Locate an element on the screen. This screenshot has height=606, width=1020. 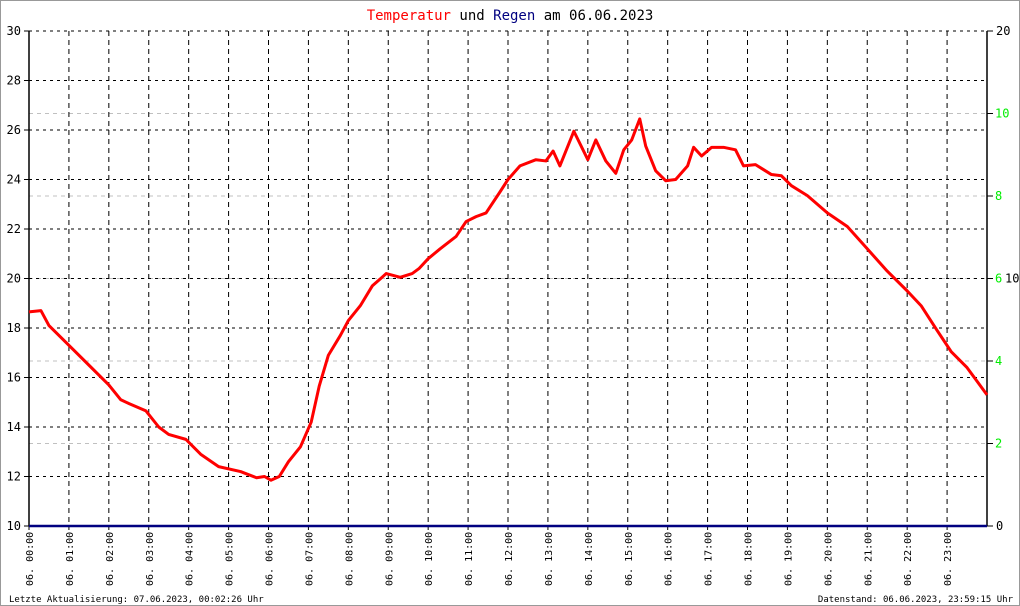
x-tick-label: 06. 05:00 is located at coordinates (230, 559).